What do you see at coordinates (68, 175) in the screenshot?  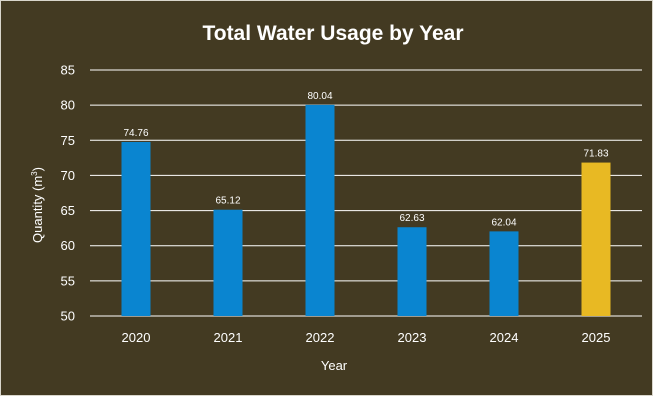 I see `y-tick-label: 70` at bounding box center [68, 175].